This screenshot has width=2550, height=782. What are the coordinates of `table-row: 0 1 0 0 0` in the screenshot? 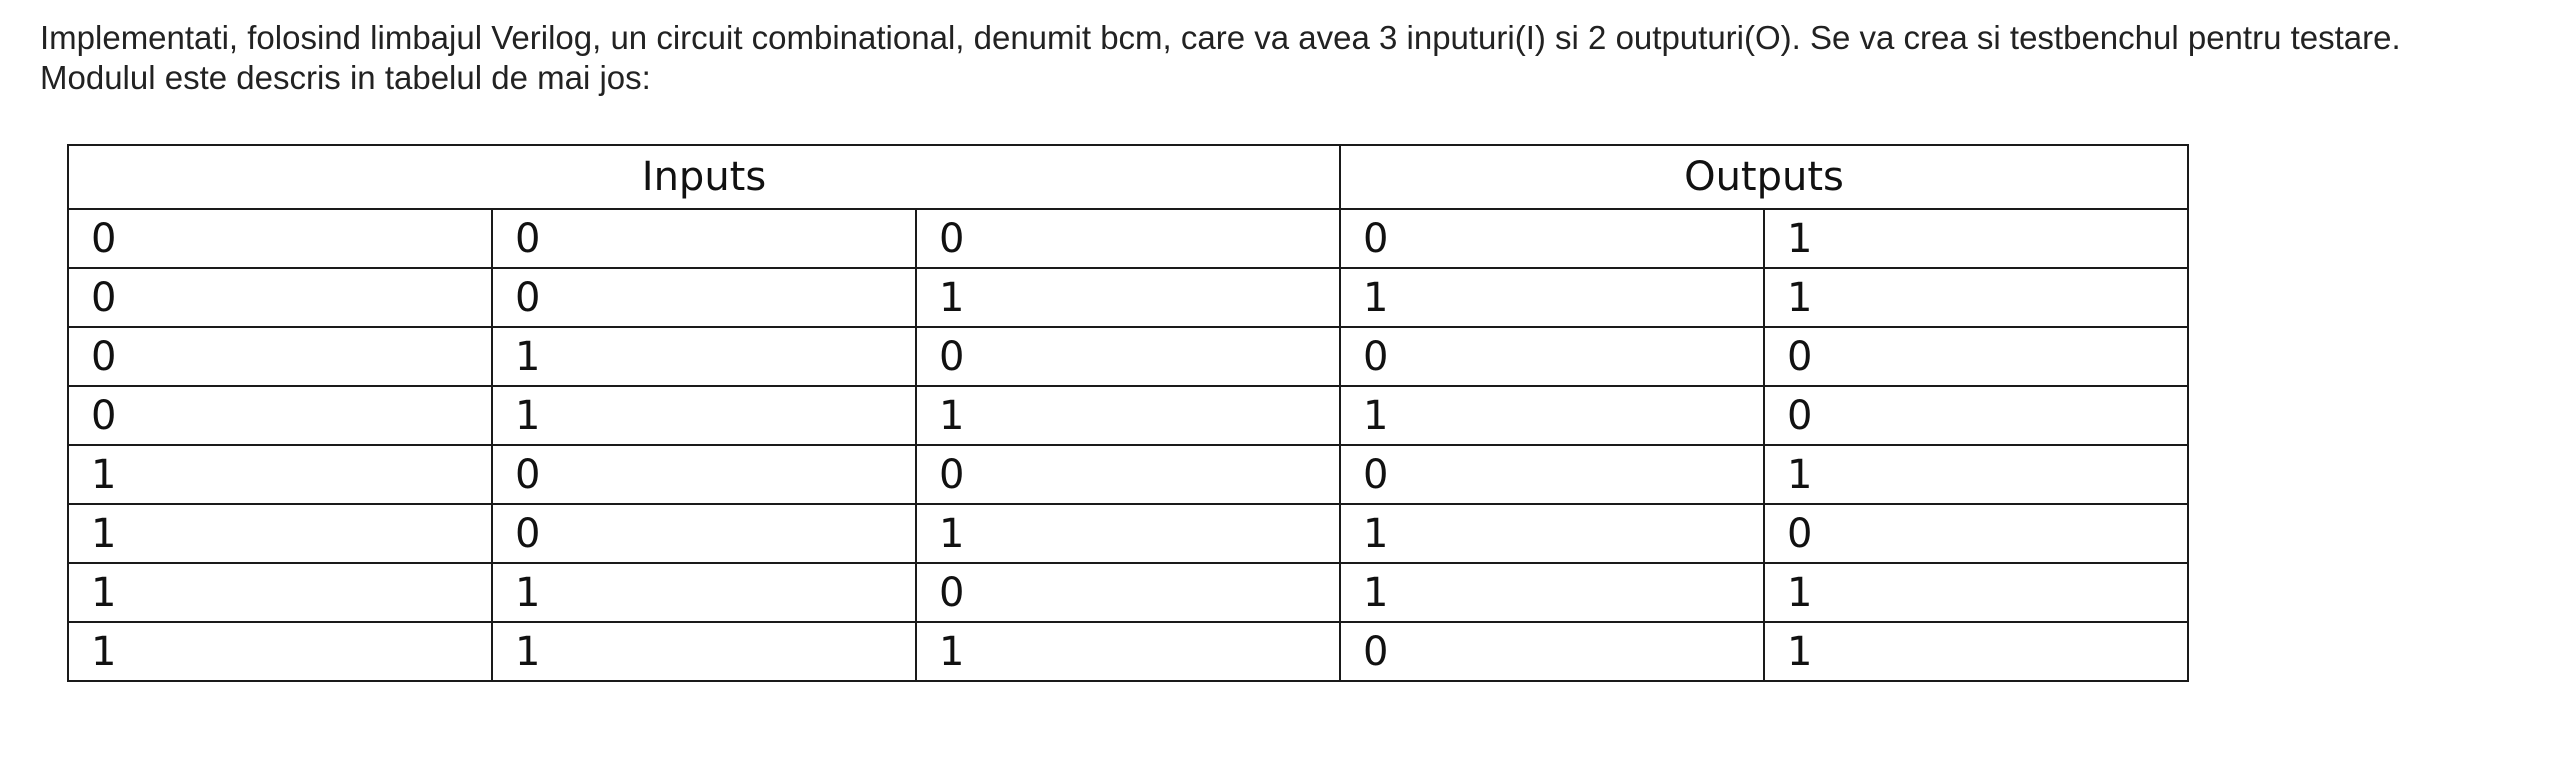 It's located at (1128, 356).